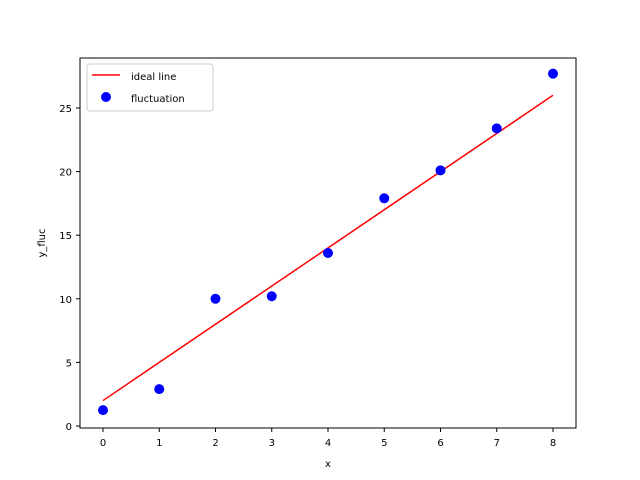 Image resolution: width=640 pixels, height=480 pixels. What do you see at coordinates (153, 77) in the screenshot?
I see `legend-label-ideal: ideal line` at bounding box center [153, 77].